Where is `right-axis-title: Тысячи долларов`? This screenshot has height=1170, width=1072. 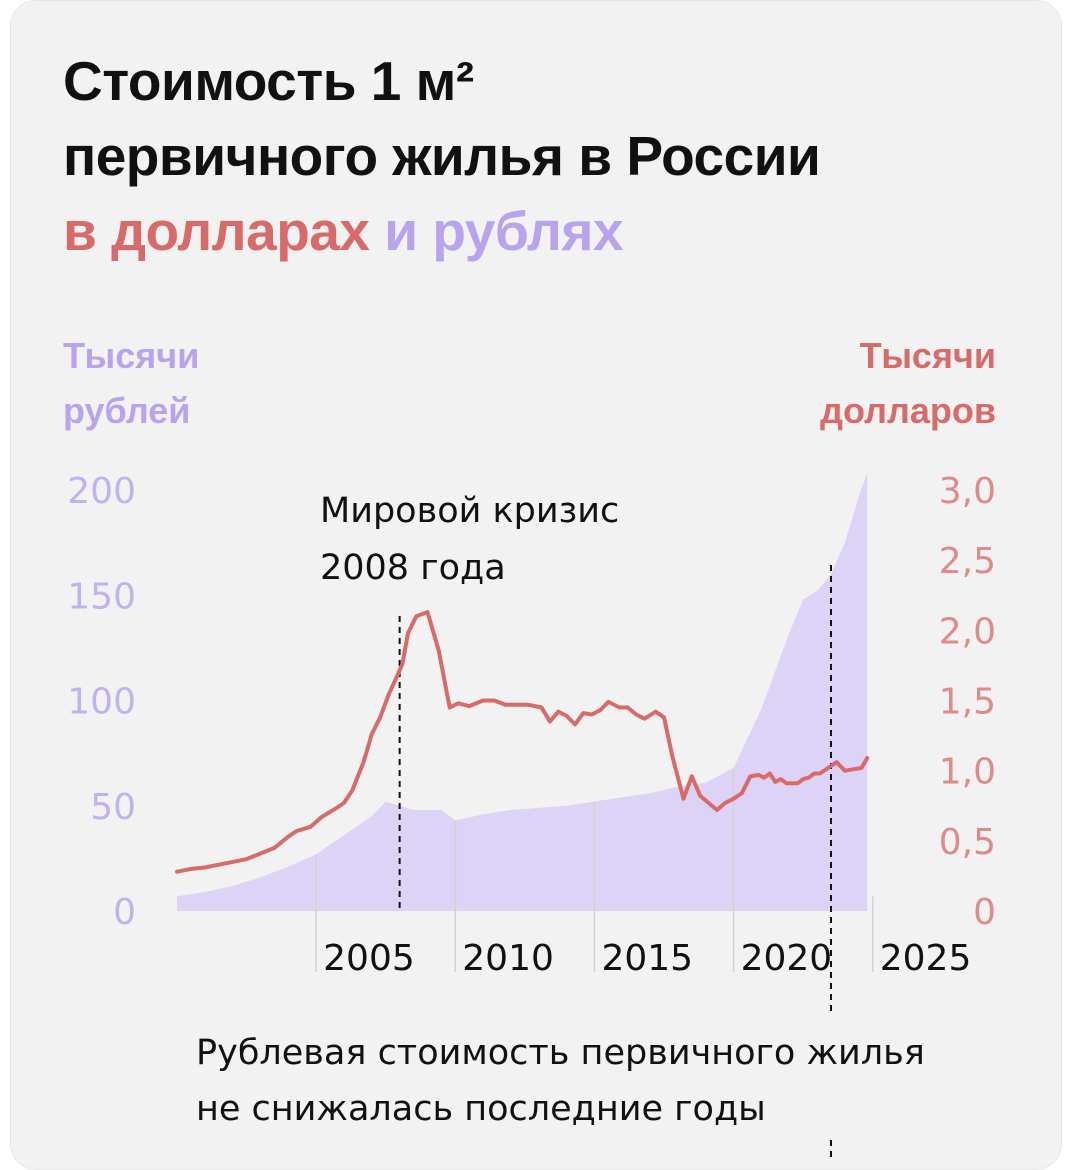
right-axis-title: Тысячи долларов is located at coordinates (908, 383).